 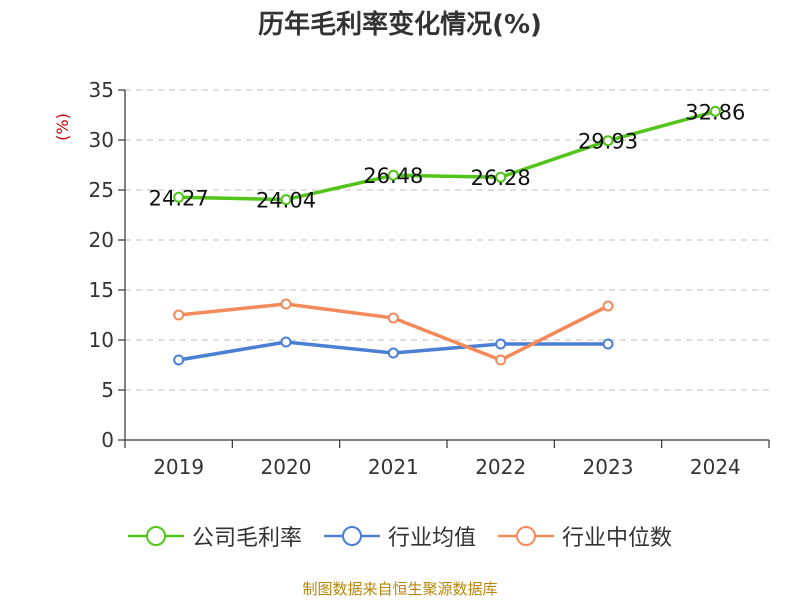 I want to click on y-tick-label: 25, so click(x=101, y=190).